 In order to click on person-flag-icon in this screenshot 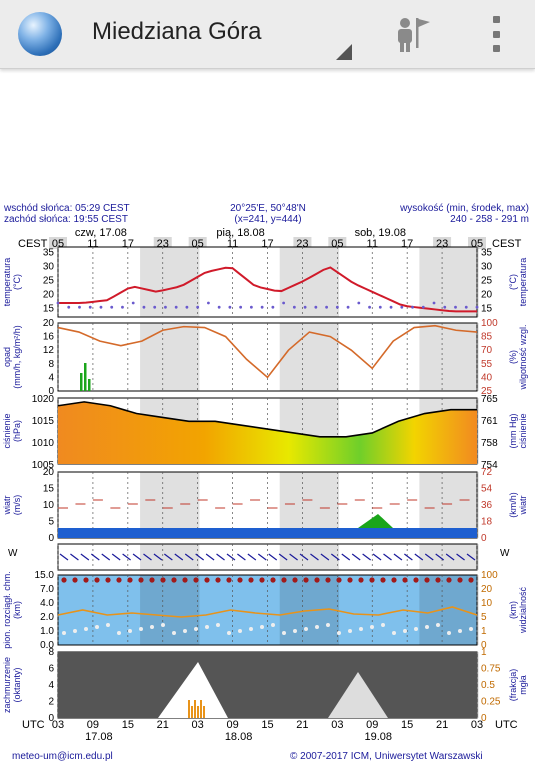, I will do `click(412, 34)`.